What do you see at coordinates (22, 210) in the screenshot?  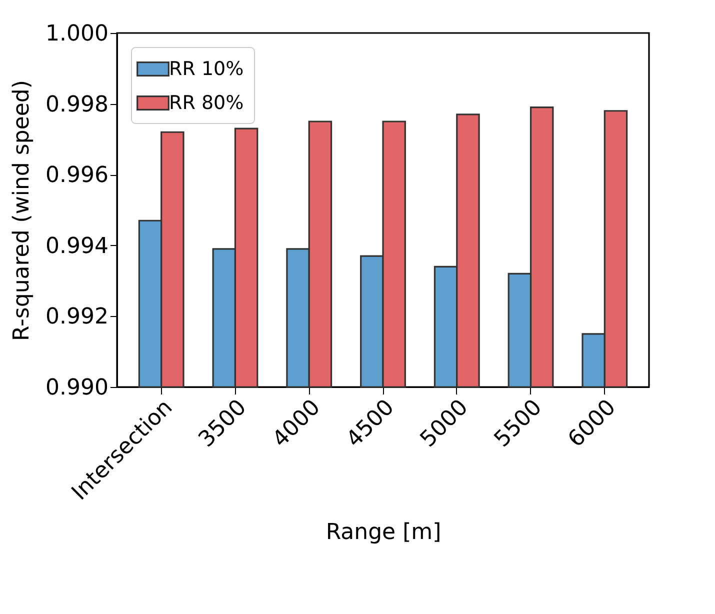 I see `y-axis-title: R-squared (wind speed)` at bounding box center [22, 210].